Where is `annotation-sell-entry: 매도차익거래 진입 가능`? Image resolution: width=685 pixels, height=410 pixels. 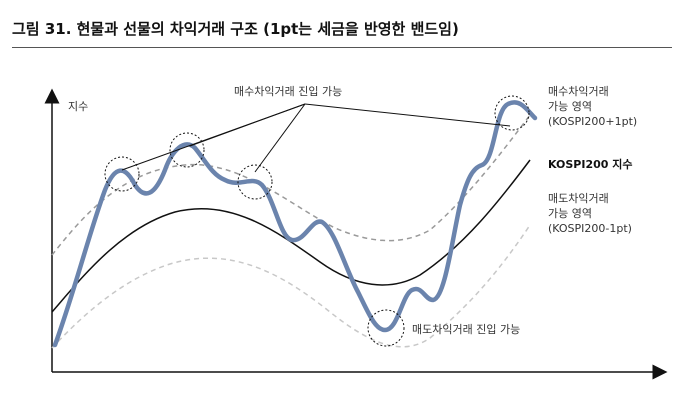 annotation-sell-entry: 매도차익거래 진입 가능 is located at coordinates (466, 329).